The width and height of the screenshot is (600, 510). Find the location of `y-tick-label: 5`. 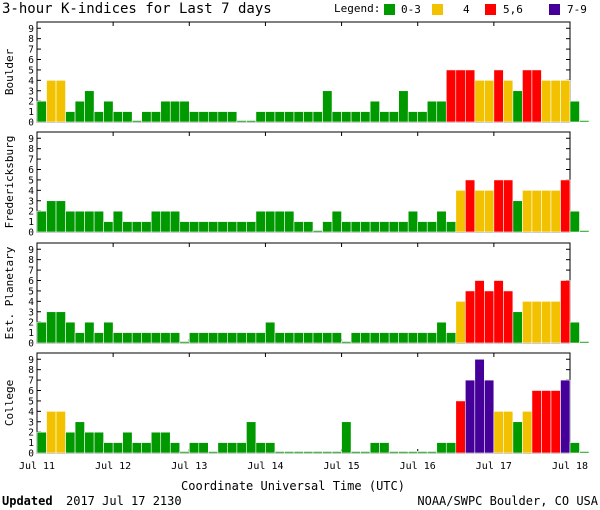

y-tick-label: 5 is located at coordinates (31, 70).